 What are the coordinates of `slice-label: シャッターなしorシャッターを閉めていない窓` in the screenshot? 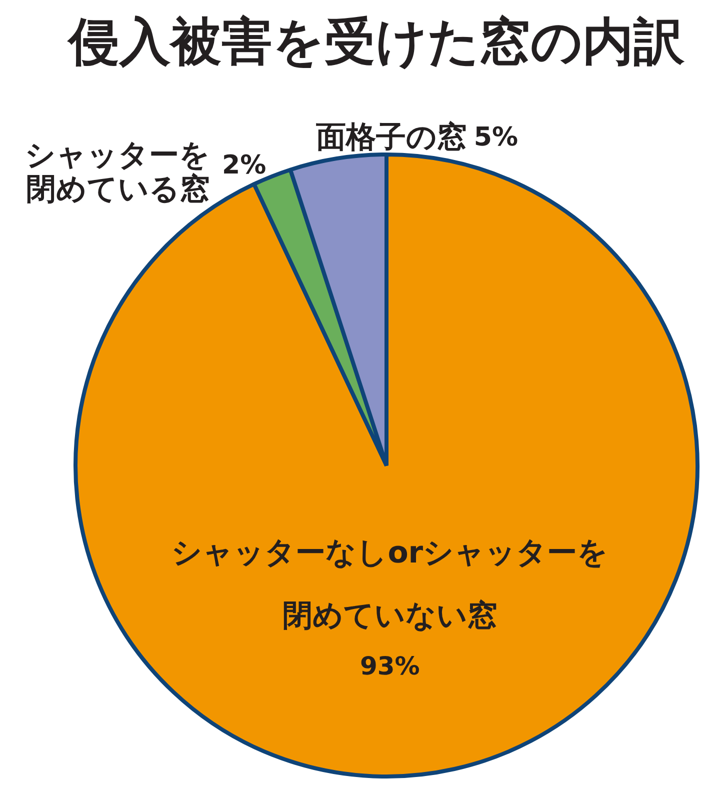 It's located at (390, 585).